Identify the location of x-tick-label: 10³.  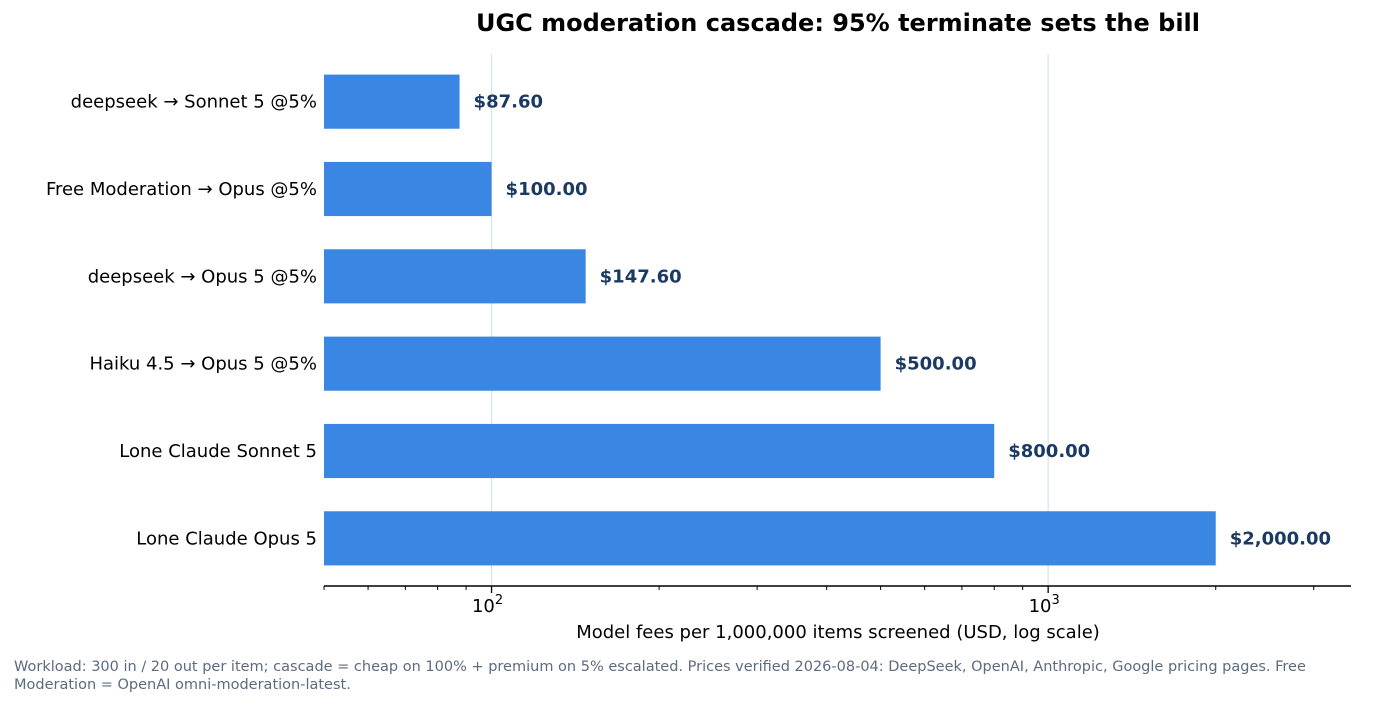
(1044, 605).